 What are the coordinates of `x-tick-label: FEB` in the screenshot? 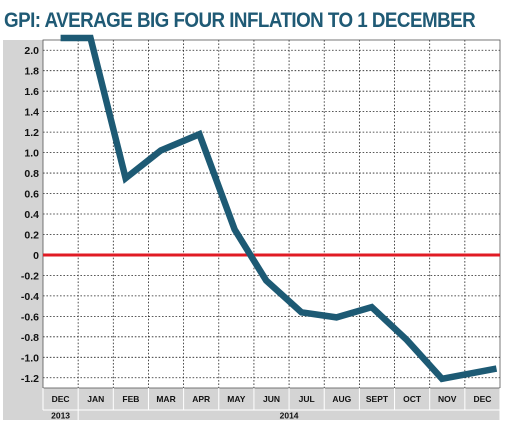 It's located at (130, 399).